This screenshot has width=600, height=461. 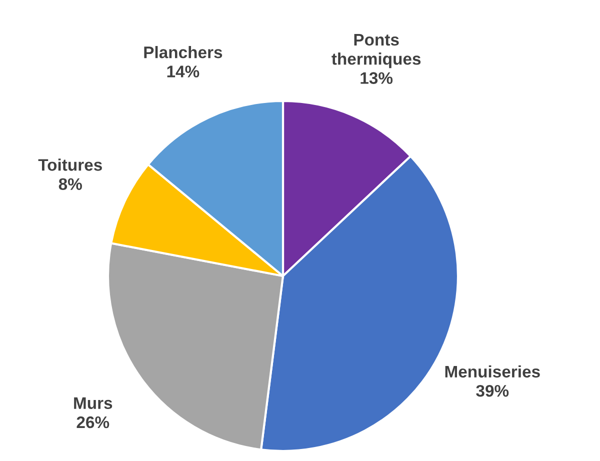 What do you see at coordinates (70, 164) in the screenshot?
I see `slice-label: Toitures` at bounding box center [70, 164].